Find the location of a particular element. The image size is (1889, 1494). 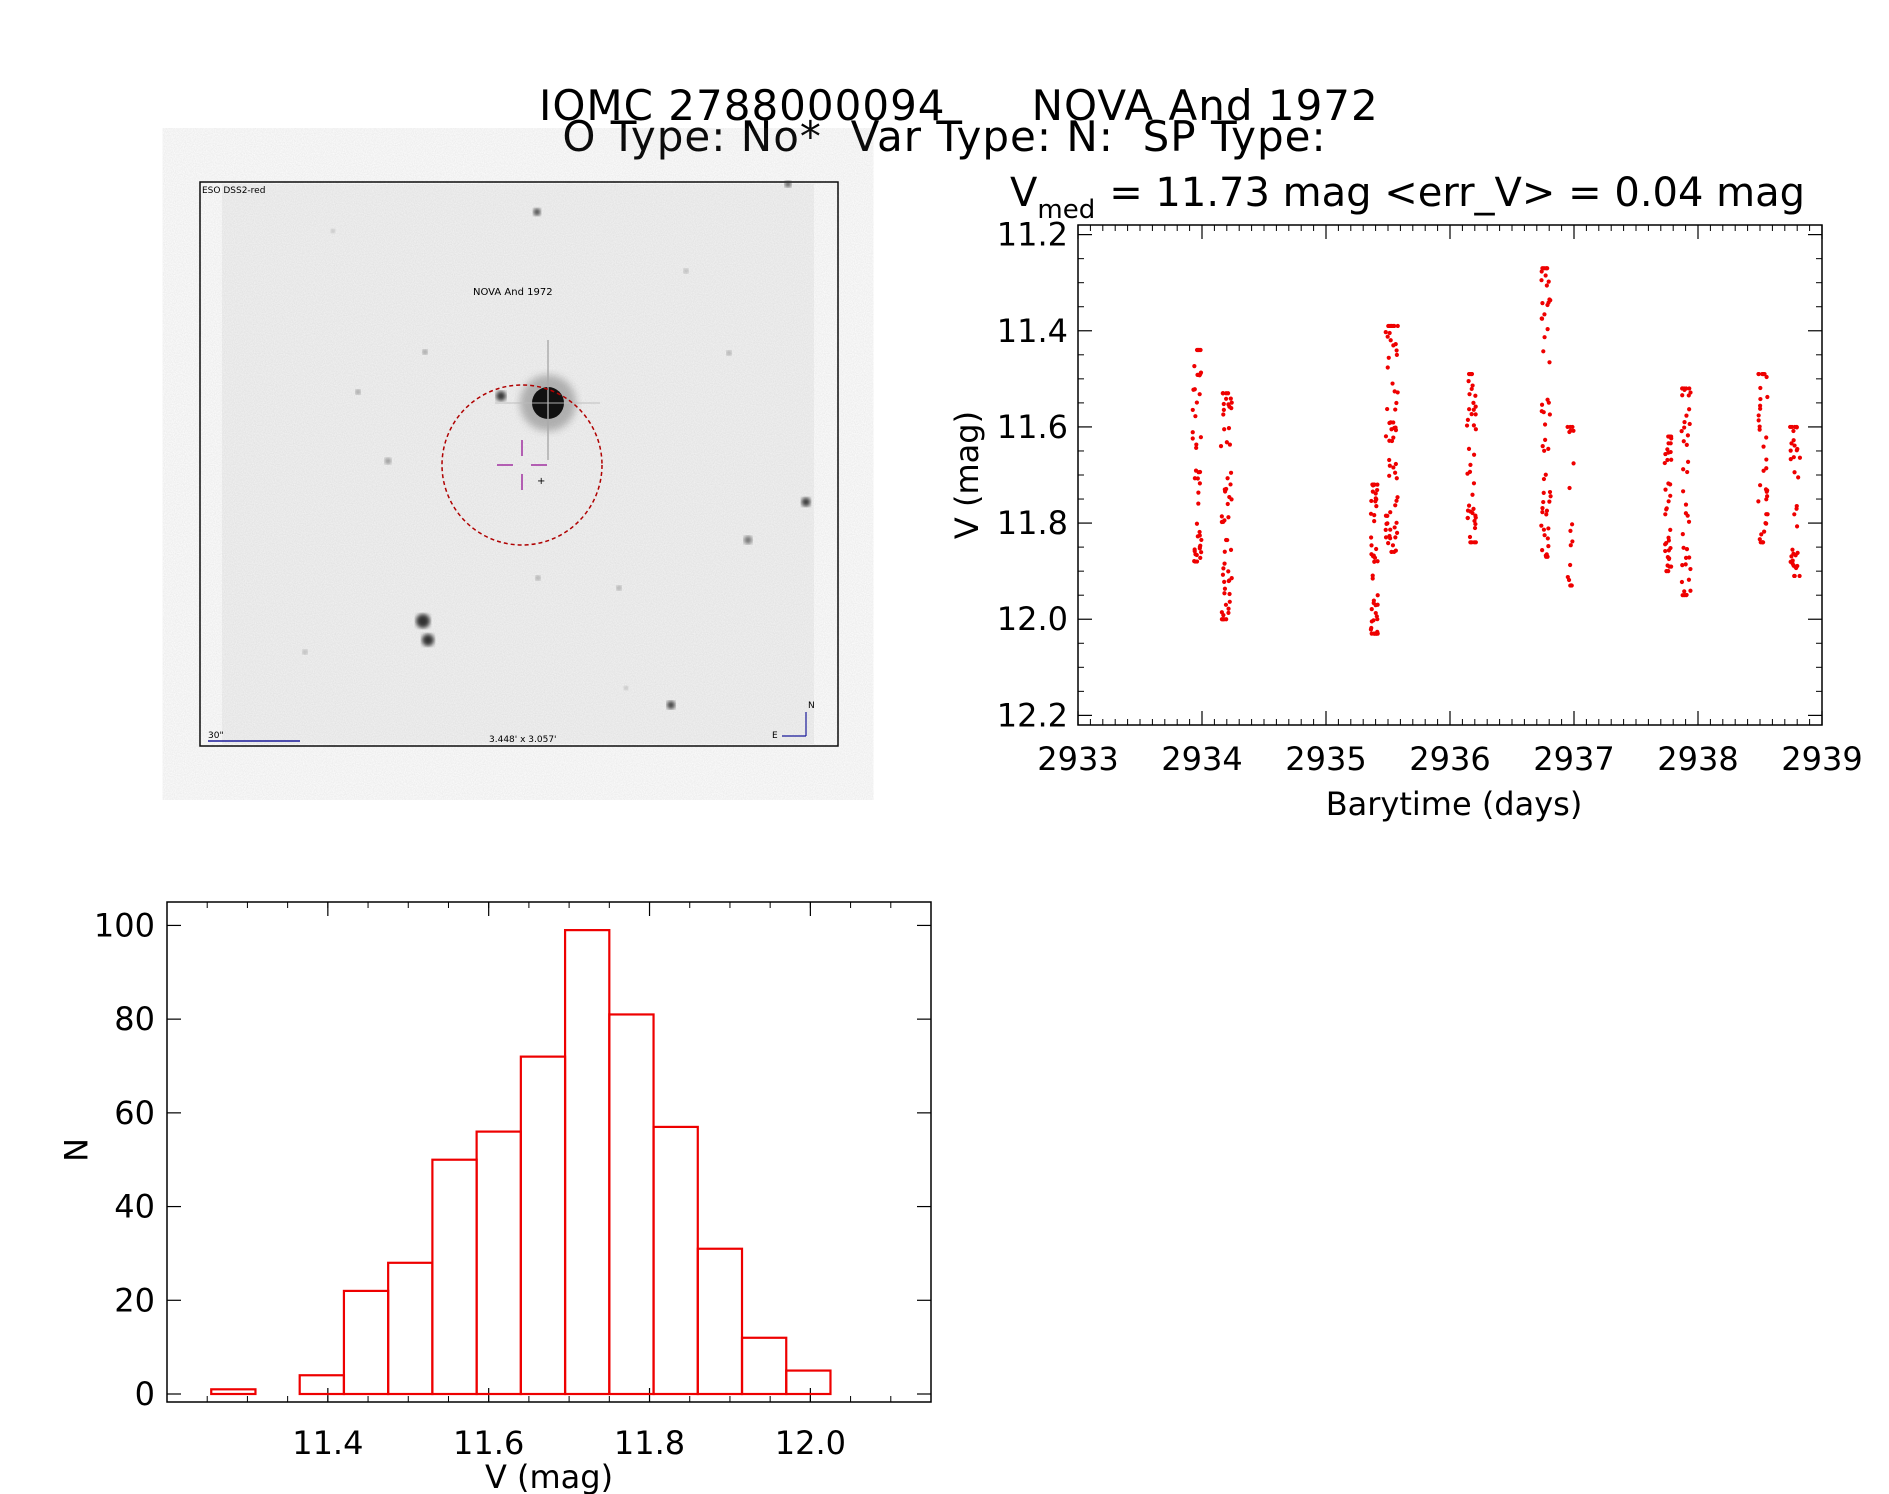

light-curve-x-tick-label: 2934 is located at coordinates (1201, 759).